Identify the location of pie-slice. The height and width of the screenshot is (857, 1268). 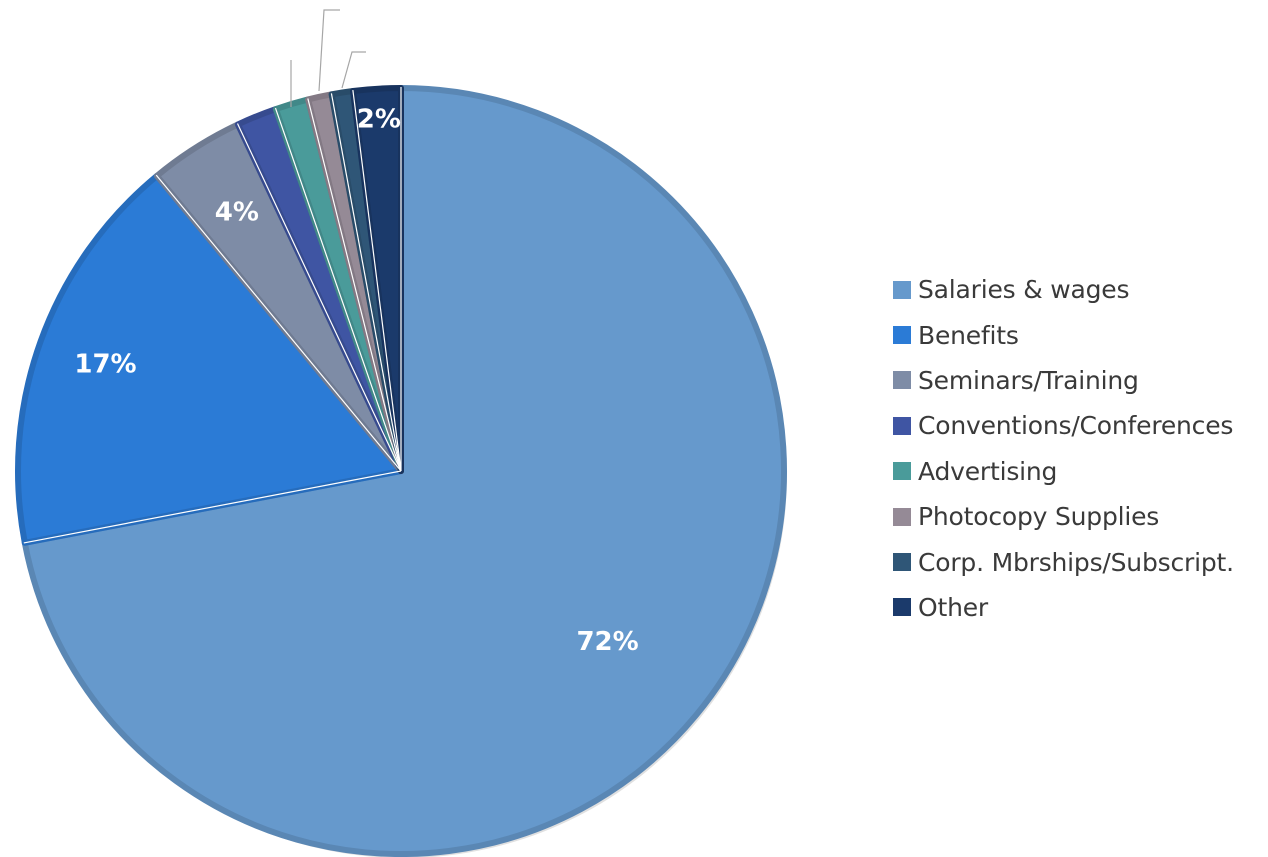
(209, 359).